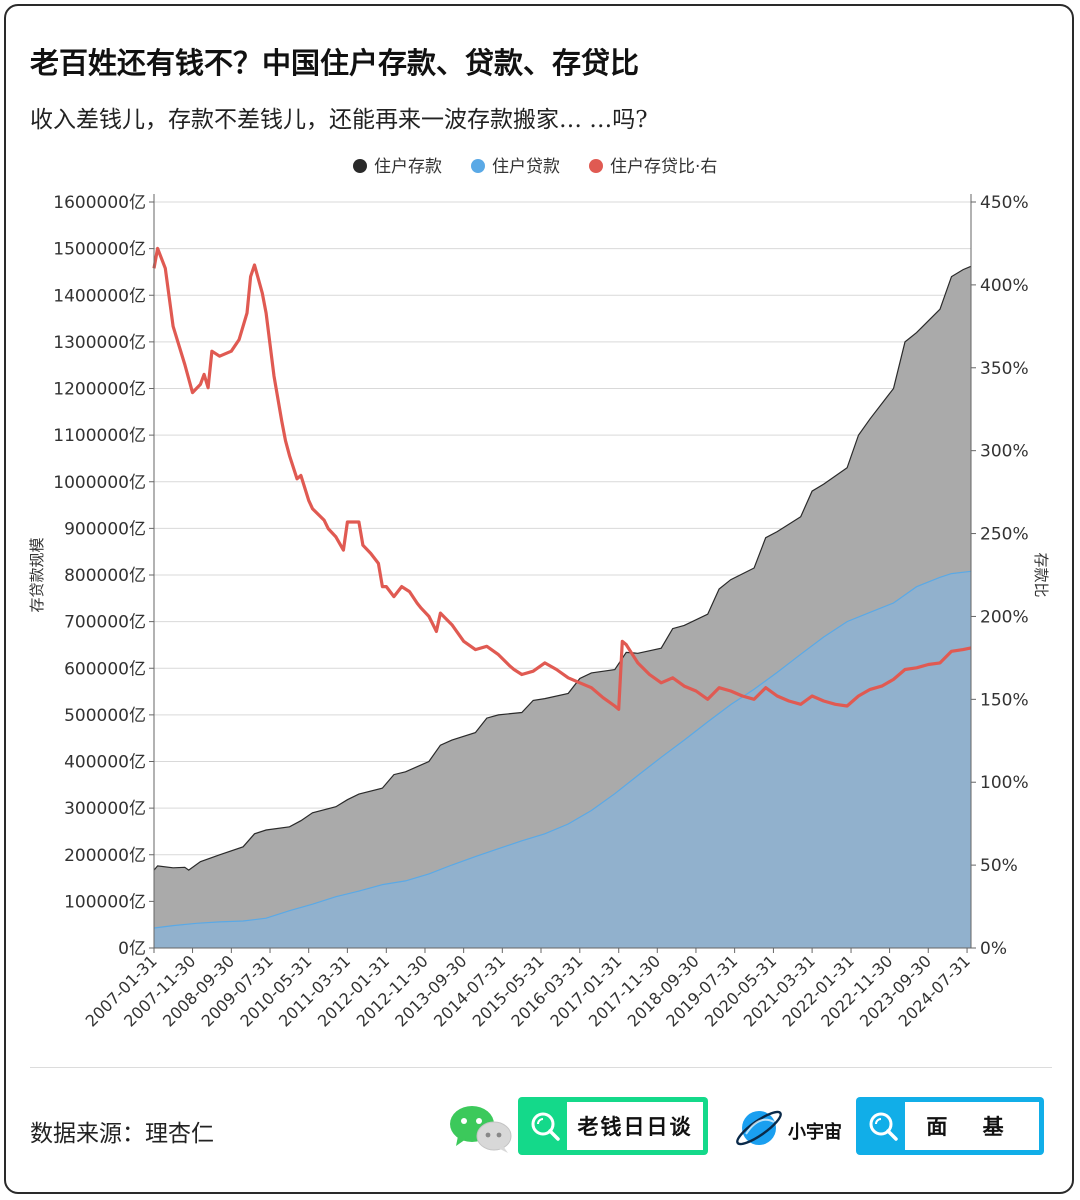 This screenshot has height=1200, width=1080. What do you see at coordinates (1004, 700) in the screenshot?
I see `y2-tick-label: 150%` at bounding box center [1004, 700].